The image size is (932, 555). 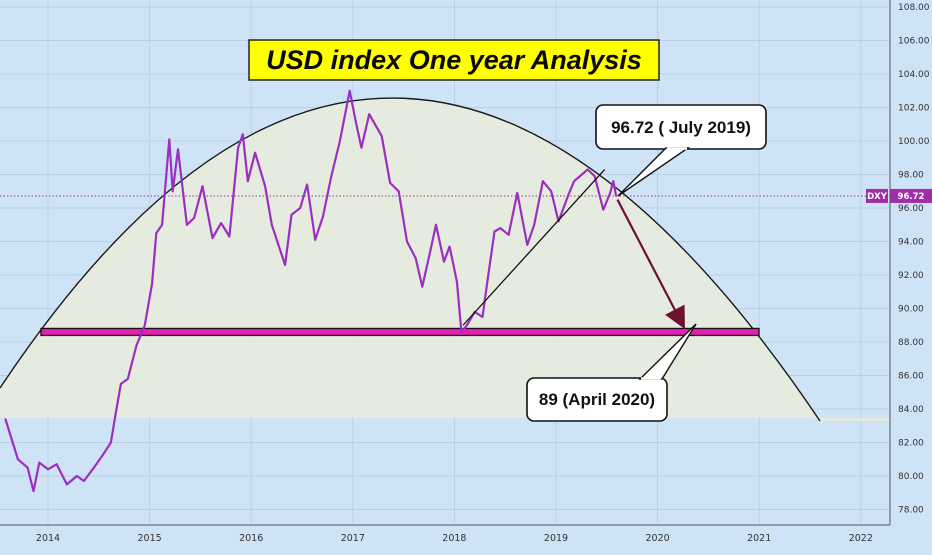 What do you see at coordinates (911, 276) in the screenshot?
I see `y-tick-label: 92.00` at bounding box center [911, 276].